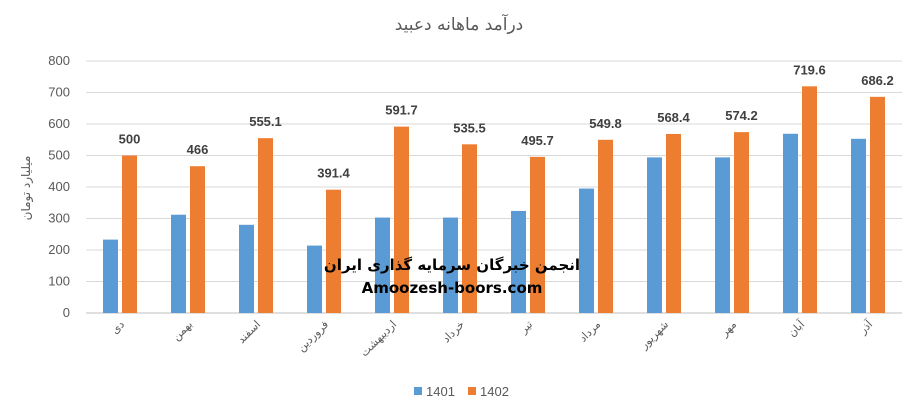 The width and height of the screenshot is (918, 414). What do you see at coordinates (728, 329) in the screenshot?
I see `x-tick-label: مهر` at bounding box center [728, 329].